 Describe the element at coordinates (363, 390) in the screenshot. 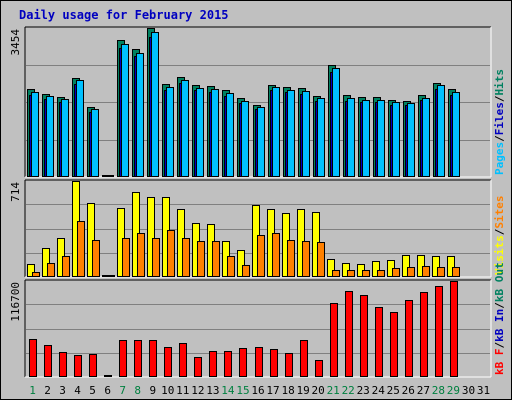

I see `day-label: 23` at that location.